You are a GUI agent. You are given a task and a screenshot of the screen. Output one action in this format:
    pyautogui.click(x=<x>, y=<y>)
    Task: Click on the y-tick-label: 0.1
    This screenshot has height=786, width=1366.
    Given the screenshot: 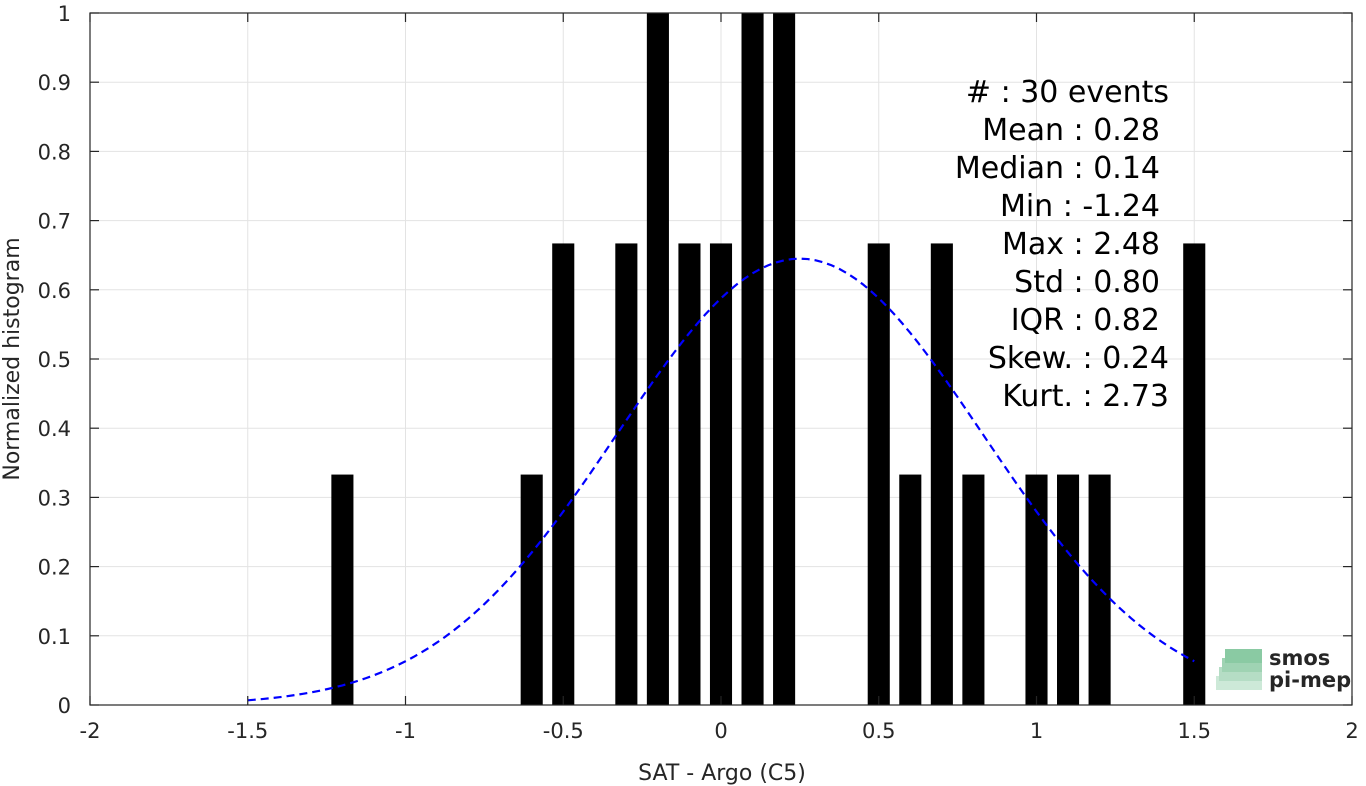 What is the action you would take?
    pyautogui.click(x=54, y=637)
    